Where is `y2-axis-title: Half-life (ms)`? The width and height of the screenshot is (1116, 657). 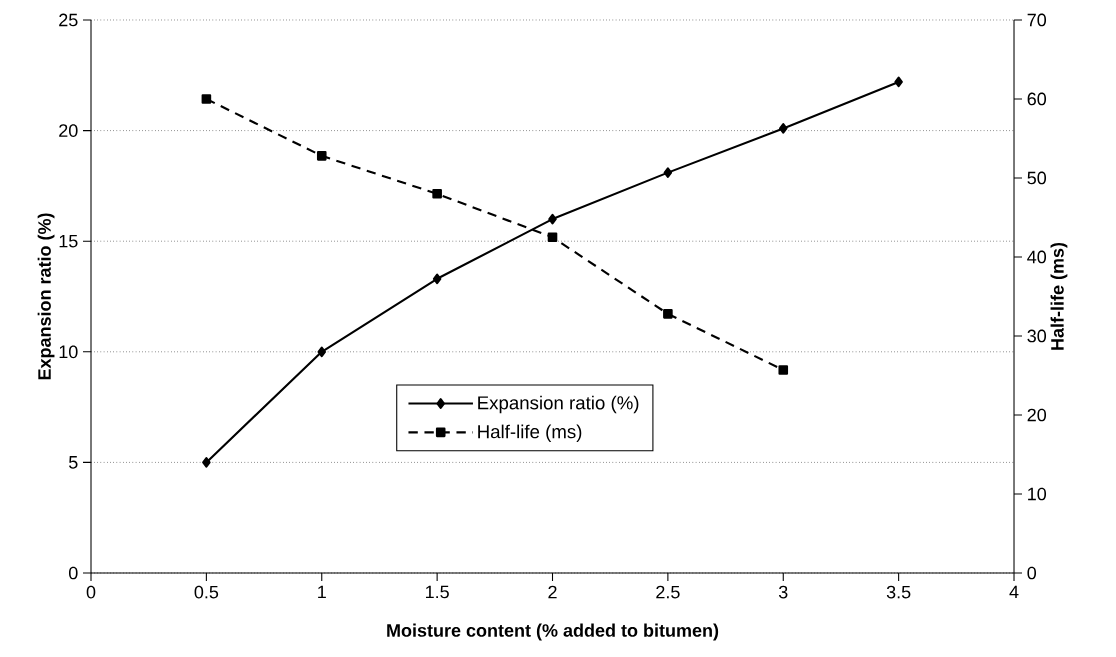 y2-axis-title: Half-life (ms) is located at coordinates (1059, 296).